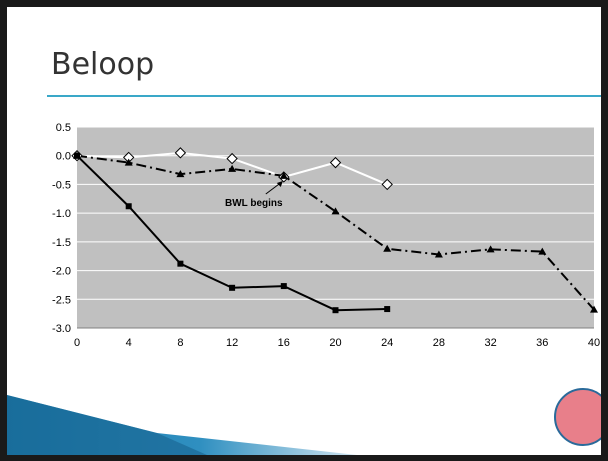 The width and height of the screenshot is (608, 461). Describe the element at coordinates (324, 96) in the screenshot. I see `title-rule` at that location.